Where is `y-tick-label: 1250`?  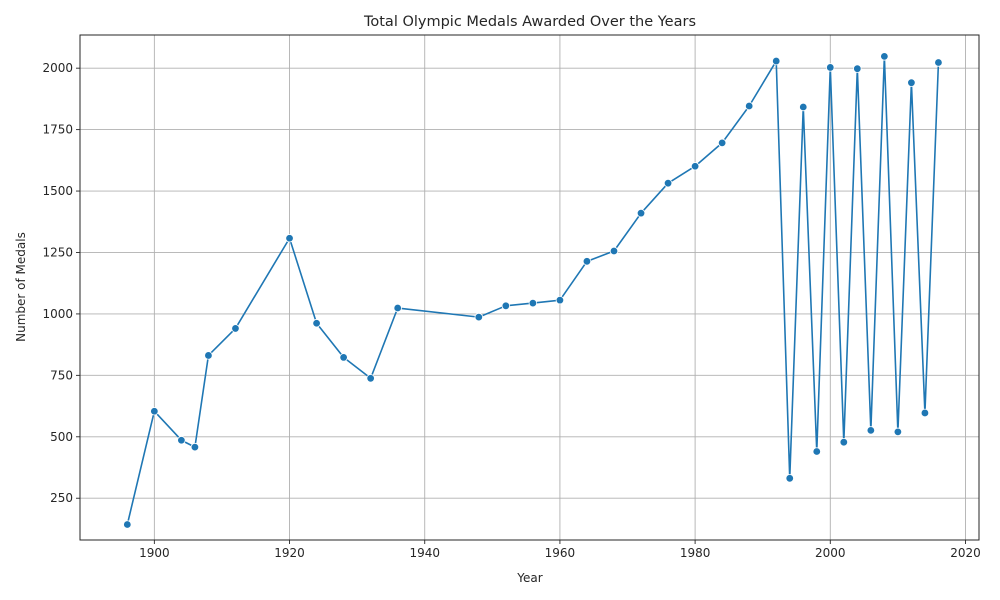
y-tick-label: 1250 is located at coordinates (57, 252).